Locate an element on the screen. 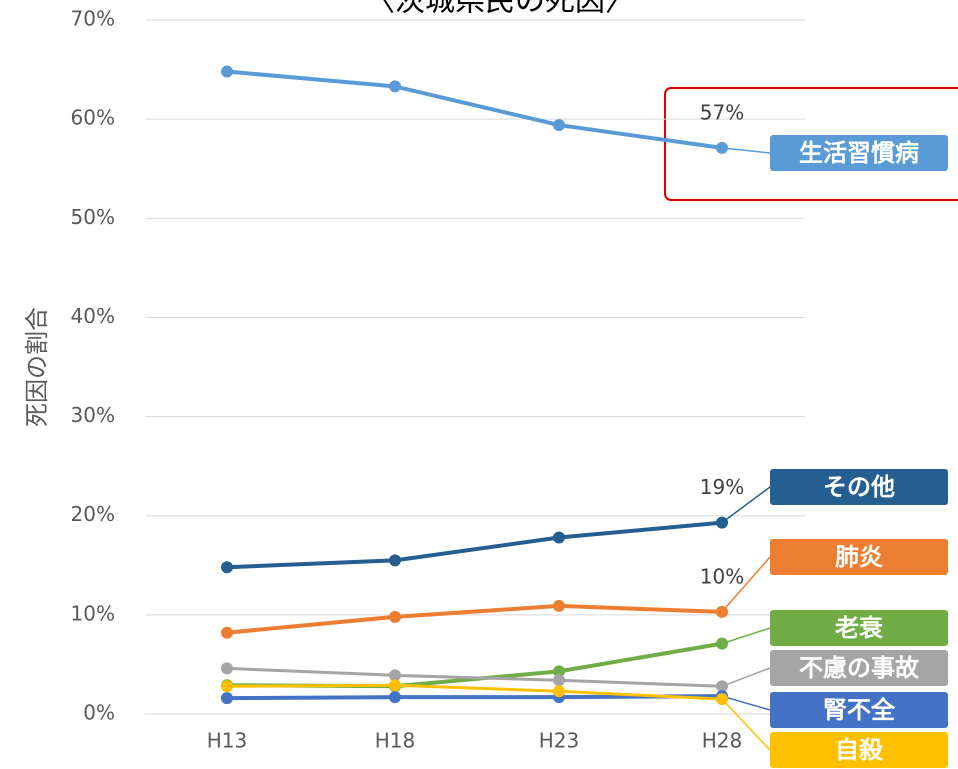 This screenshot has width=958, height=769. series-label: 生活習慣病 is located at coordinates (859, 153).